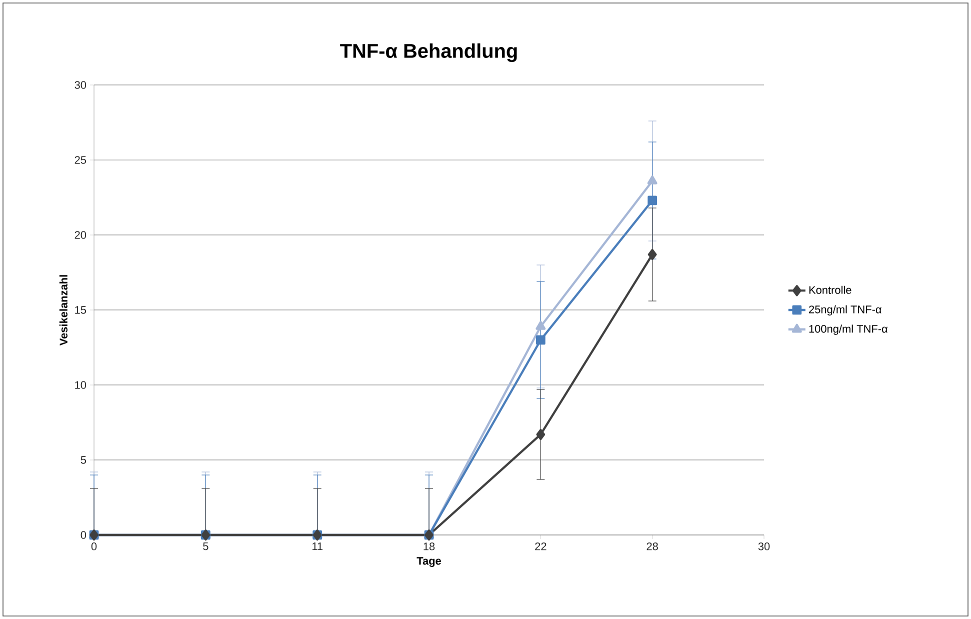 This screenshot has width=971, height=619. I want to click on y-tick-label: 15, so click(80, 310).